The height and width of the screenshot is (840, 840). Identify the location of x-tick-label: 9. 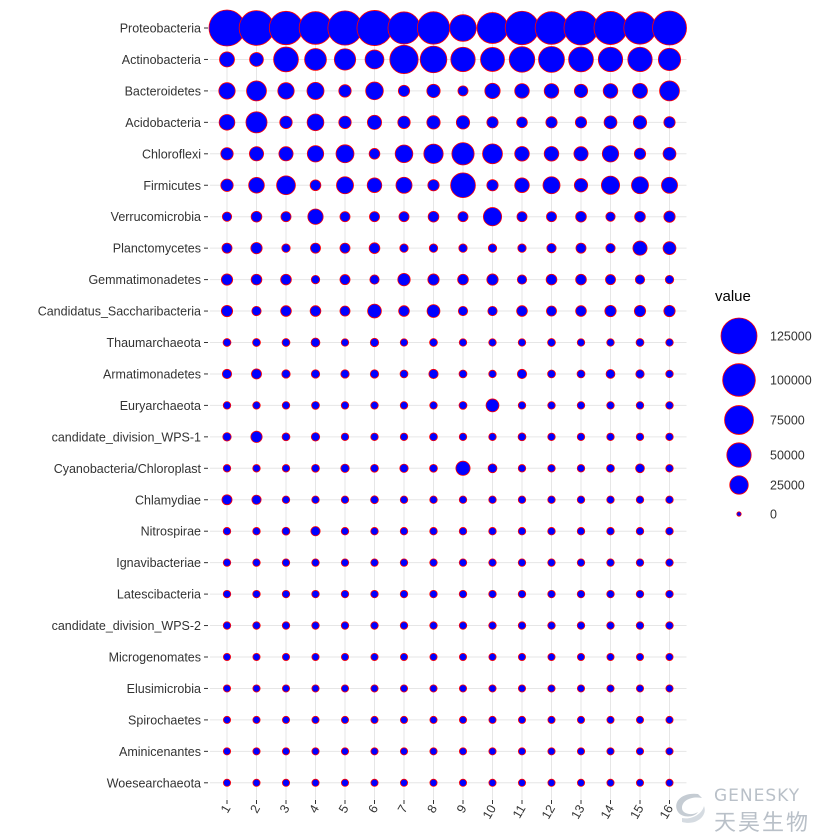
(462, 808).